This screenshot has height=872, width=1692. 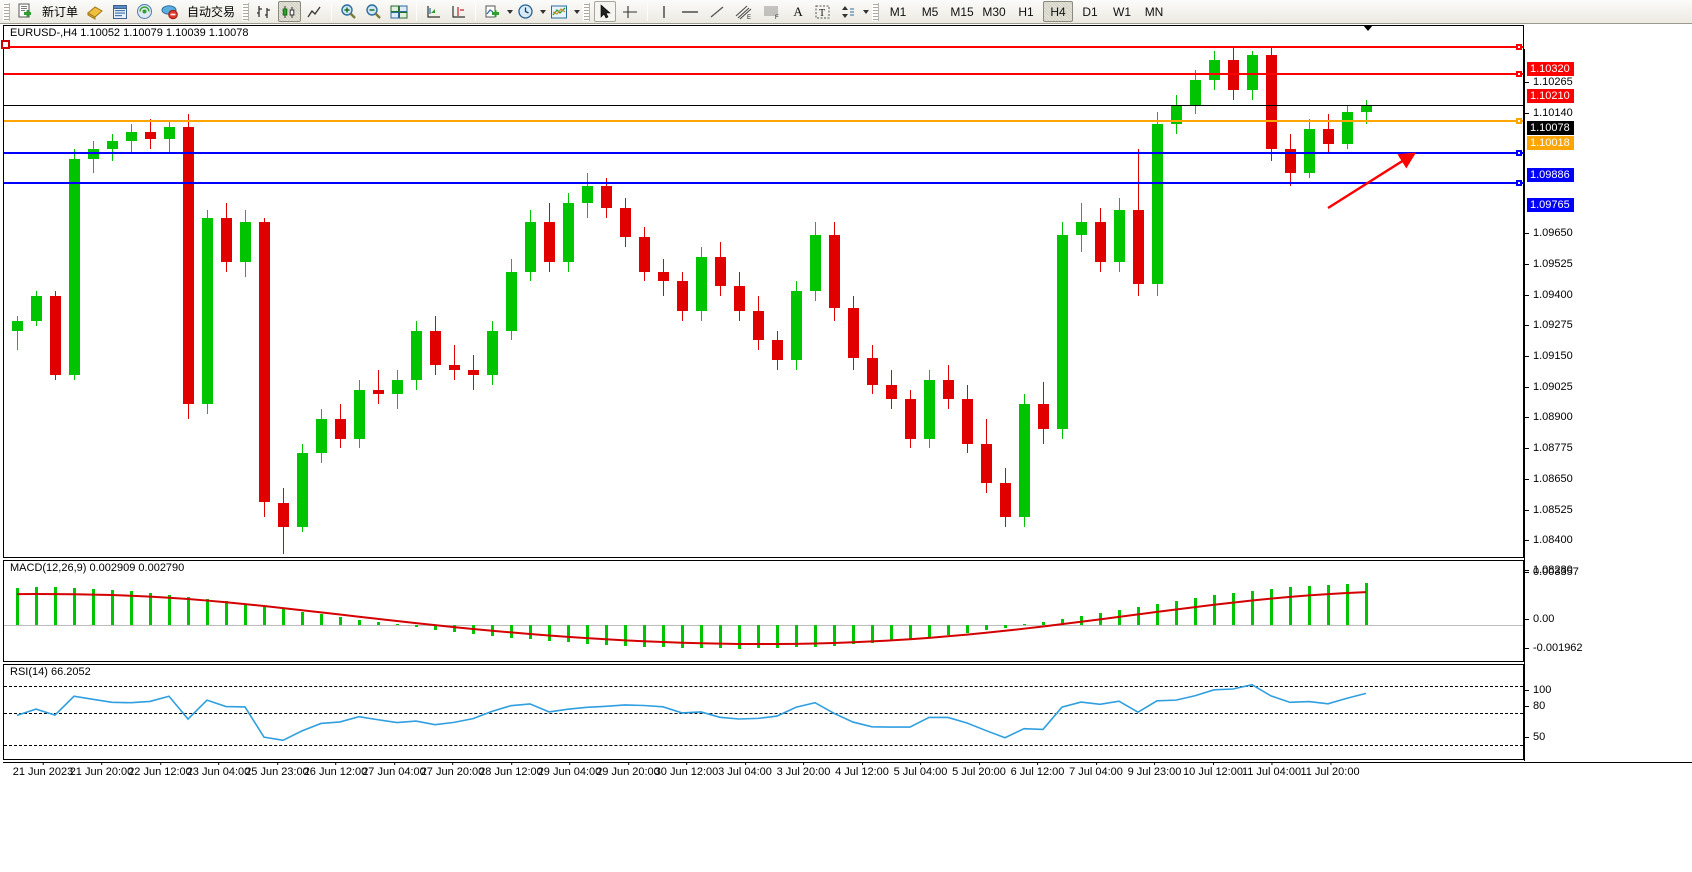 I want to click on main-toolbar: 新订单 自动交易, so click(x=846, y=12).